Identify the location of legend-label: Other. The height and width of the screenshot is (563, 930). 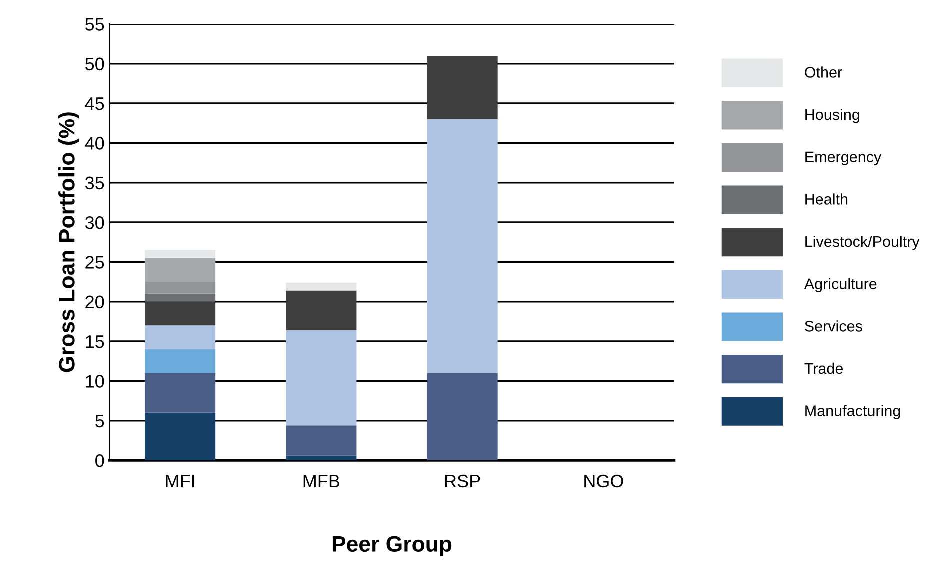
(823, 72).